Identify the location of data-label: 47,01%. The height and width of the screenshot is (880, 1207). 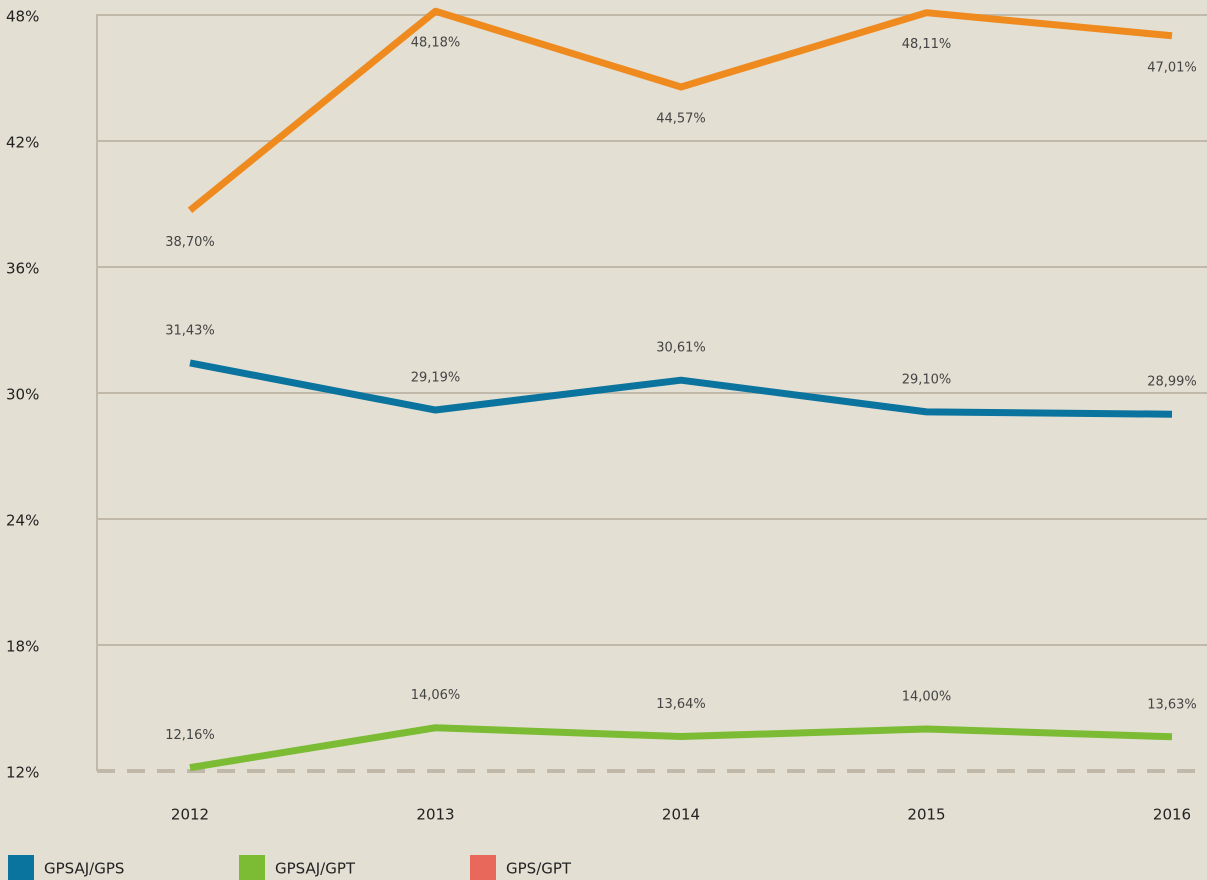
(1172, 67).